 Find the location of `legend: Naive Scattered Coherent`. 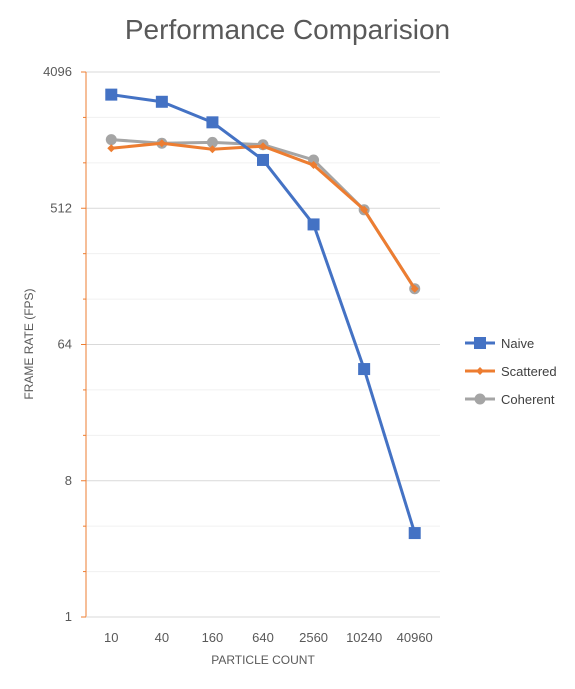

legend: Naive Scattered Coherent is located at coordinates (511, 371).